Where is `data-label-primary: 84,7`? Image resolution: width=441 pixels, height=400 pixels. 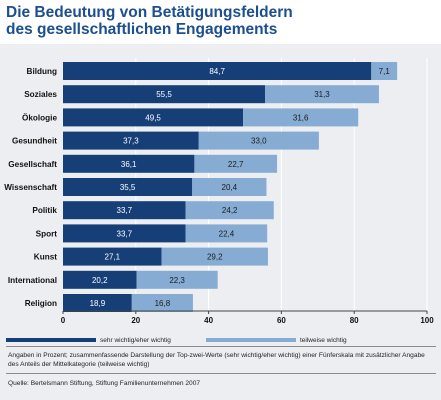 data-label-primary: 84,7 is located at coordinates (217, 71).